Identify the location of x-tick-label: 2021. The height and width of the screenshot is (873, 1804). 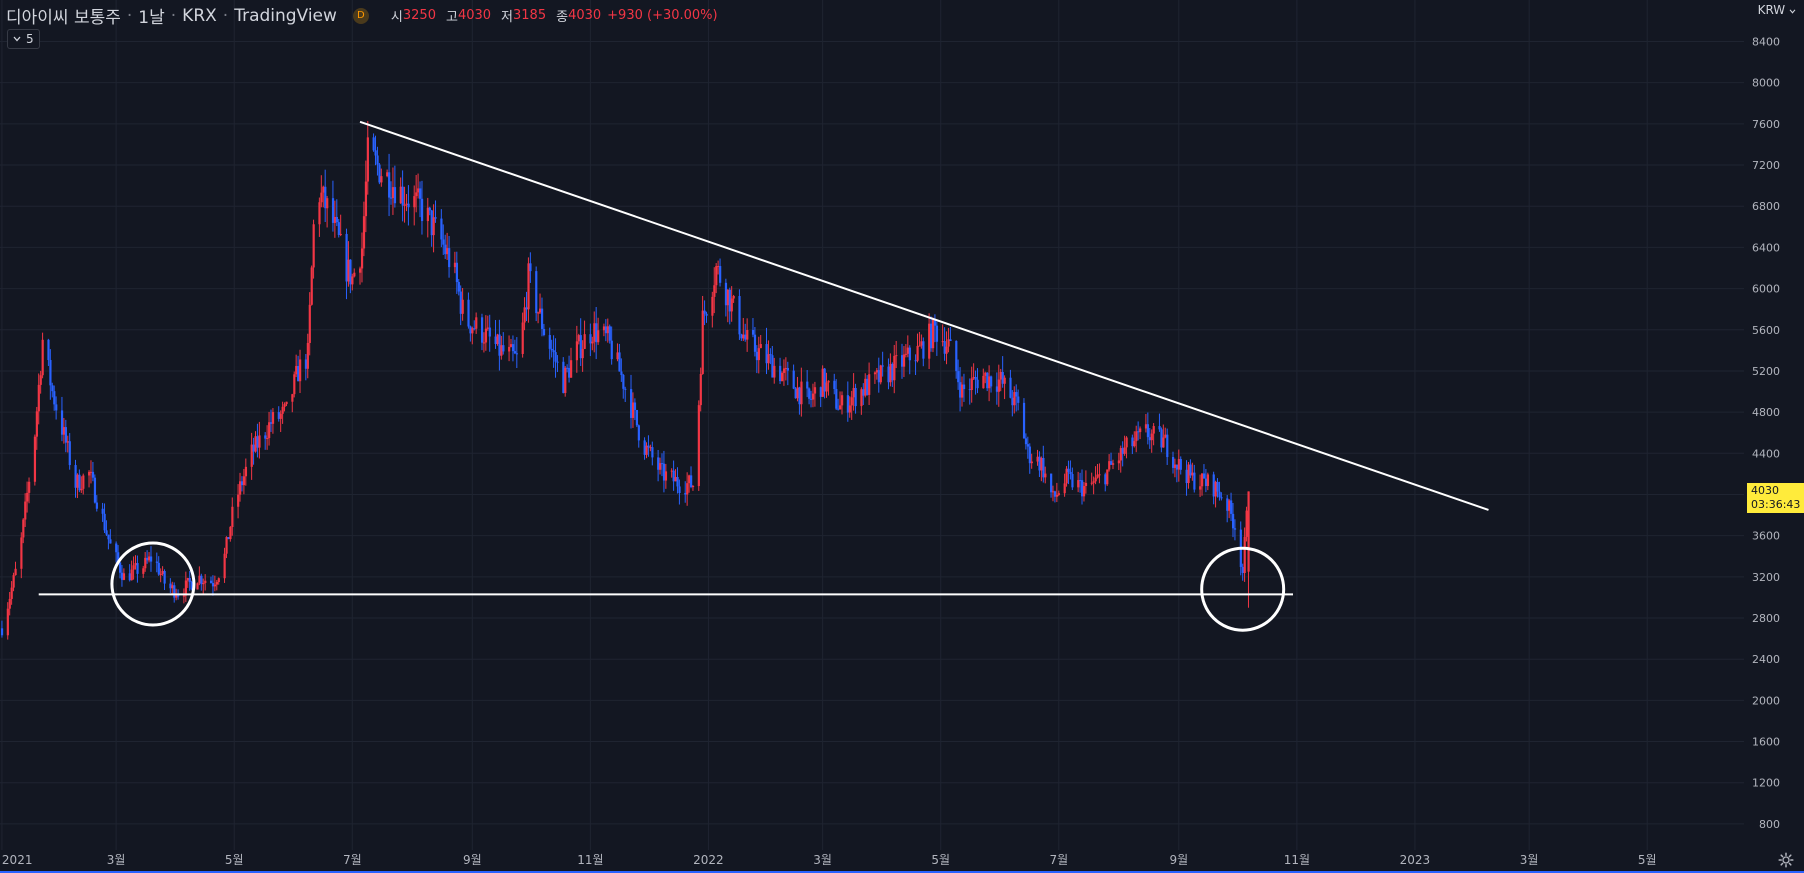
(17, 860).